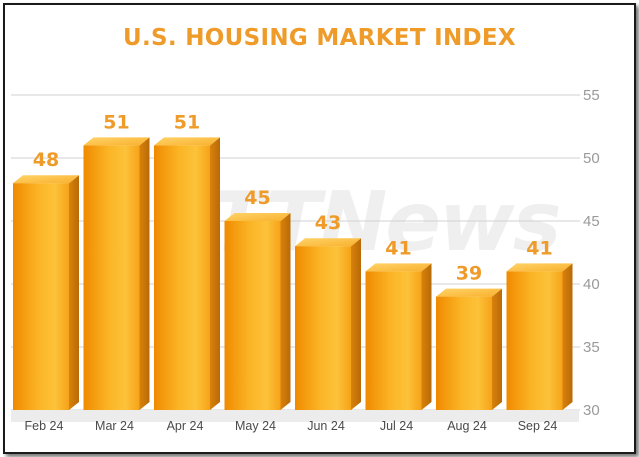 The image size is (639, 457). Describe the element at coordinates (591, 95) in the screenshot. I see `y-tick-label: 55` at that location.